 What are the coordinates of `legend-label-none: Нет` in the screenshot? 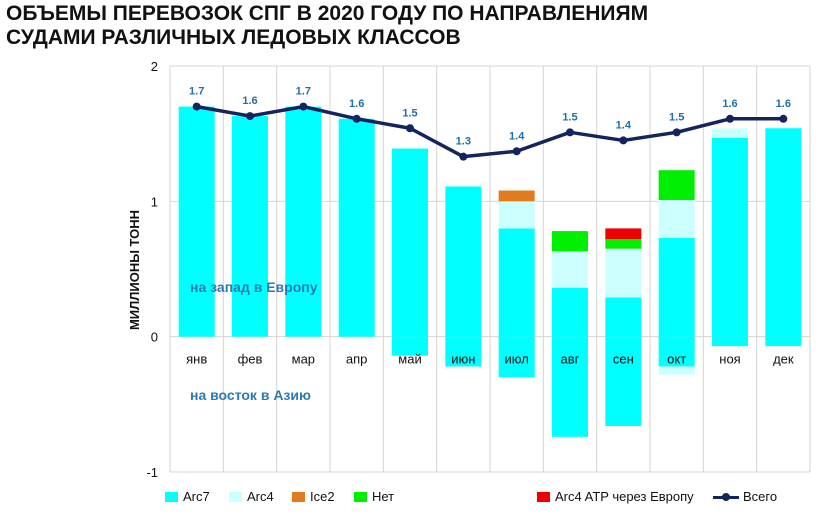 It's located at (383, 496).